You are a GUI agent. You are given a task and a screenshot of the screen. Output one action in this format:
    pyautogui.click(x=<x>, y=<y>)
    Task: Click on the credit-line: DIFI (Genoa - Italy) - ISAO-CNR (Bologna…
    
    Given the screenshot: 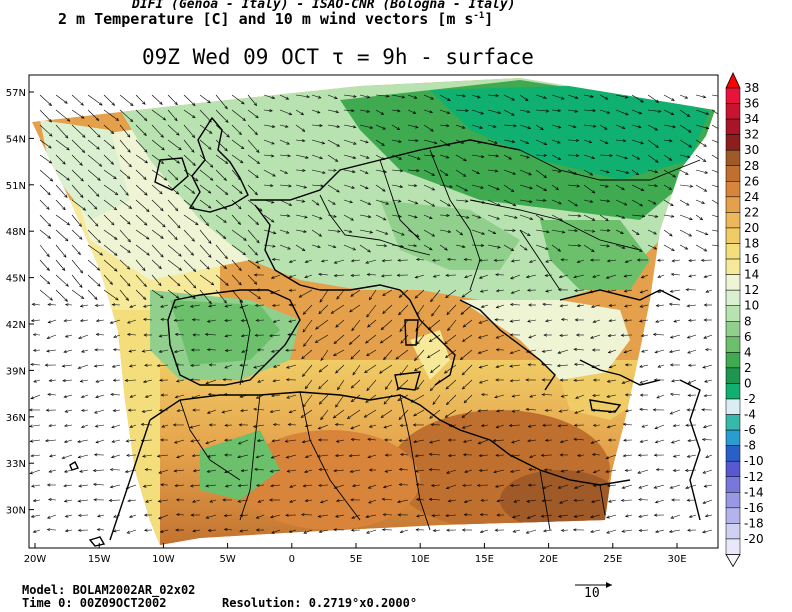 What is the action you would take?
    pyautogui.click(x=324, y=6)
    